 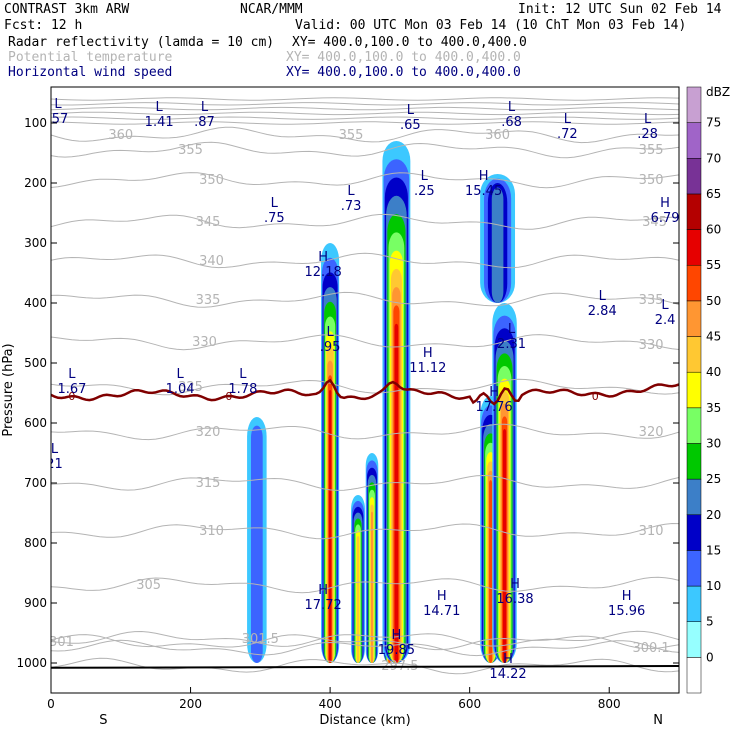 What do you see at coordinates (54, 464) in the screenshot?
I see `wind-extremum-value-22: 21` at bounding box center [54, 464].